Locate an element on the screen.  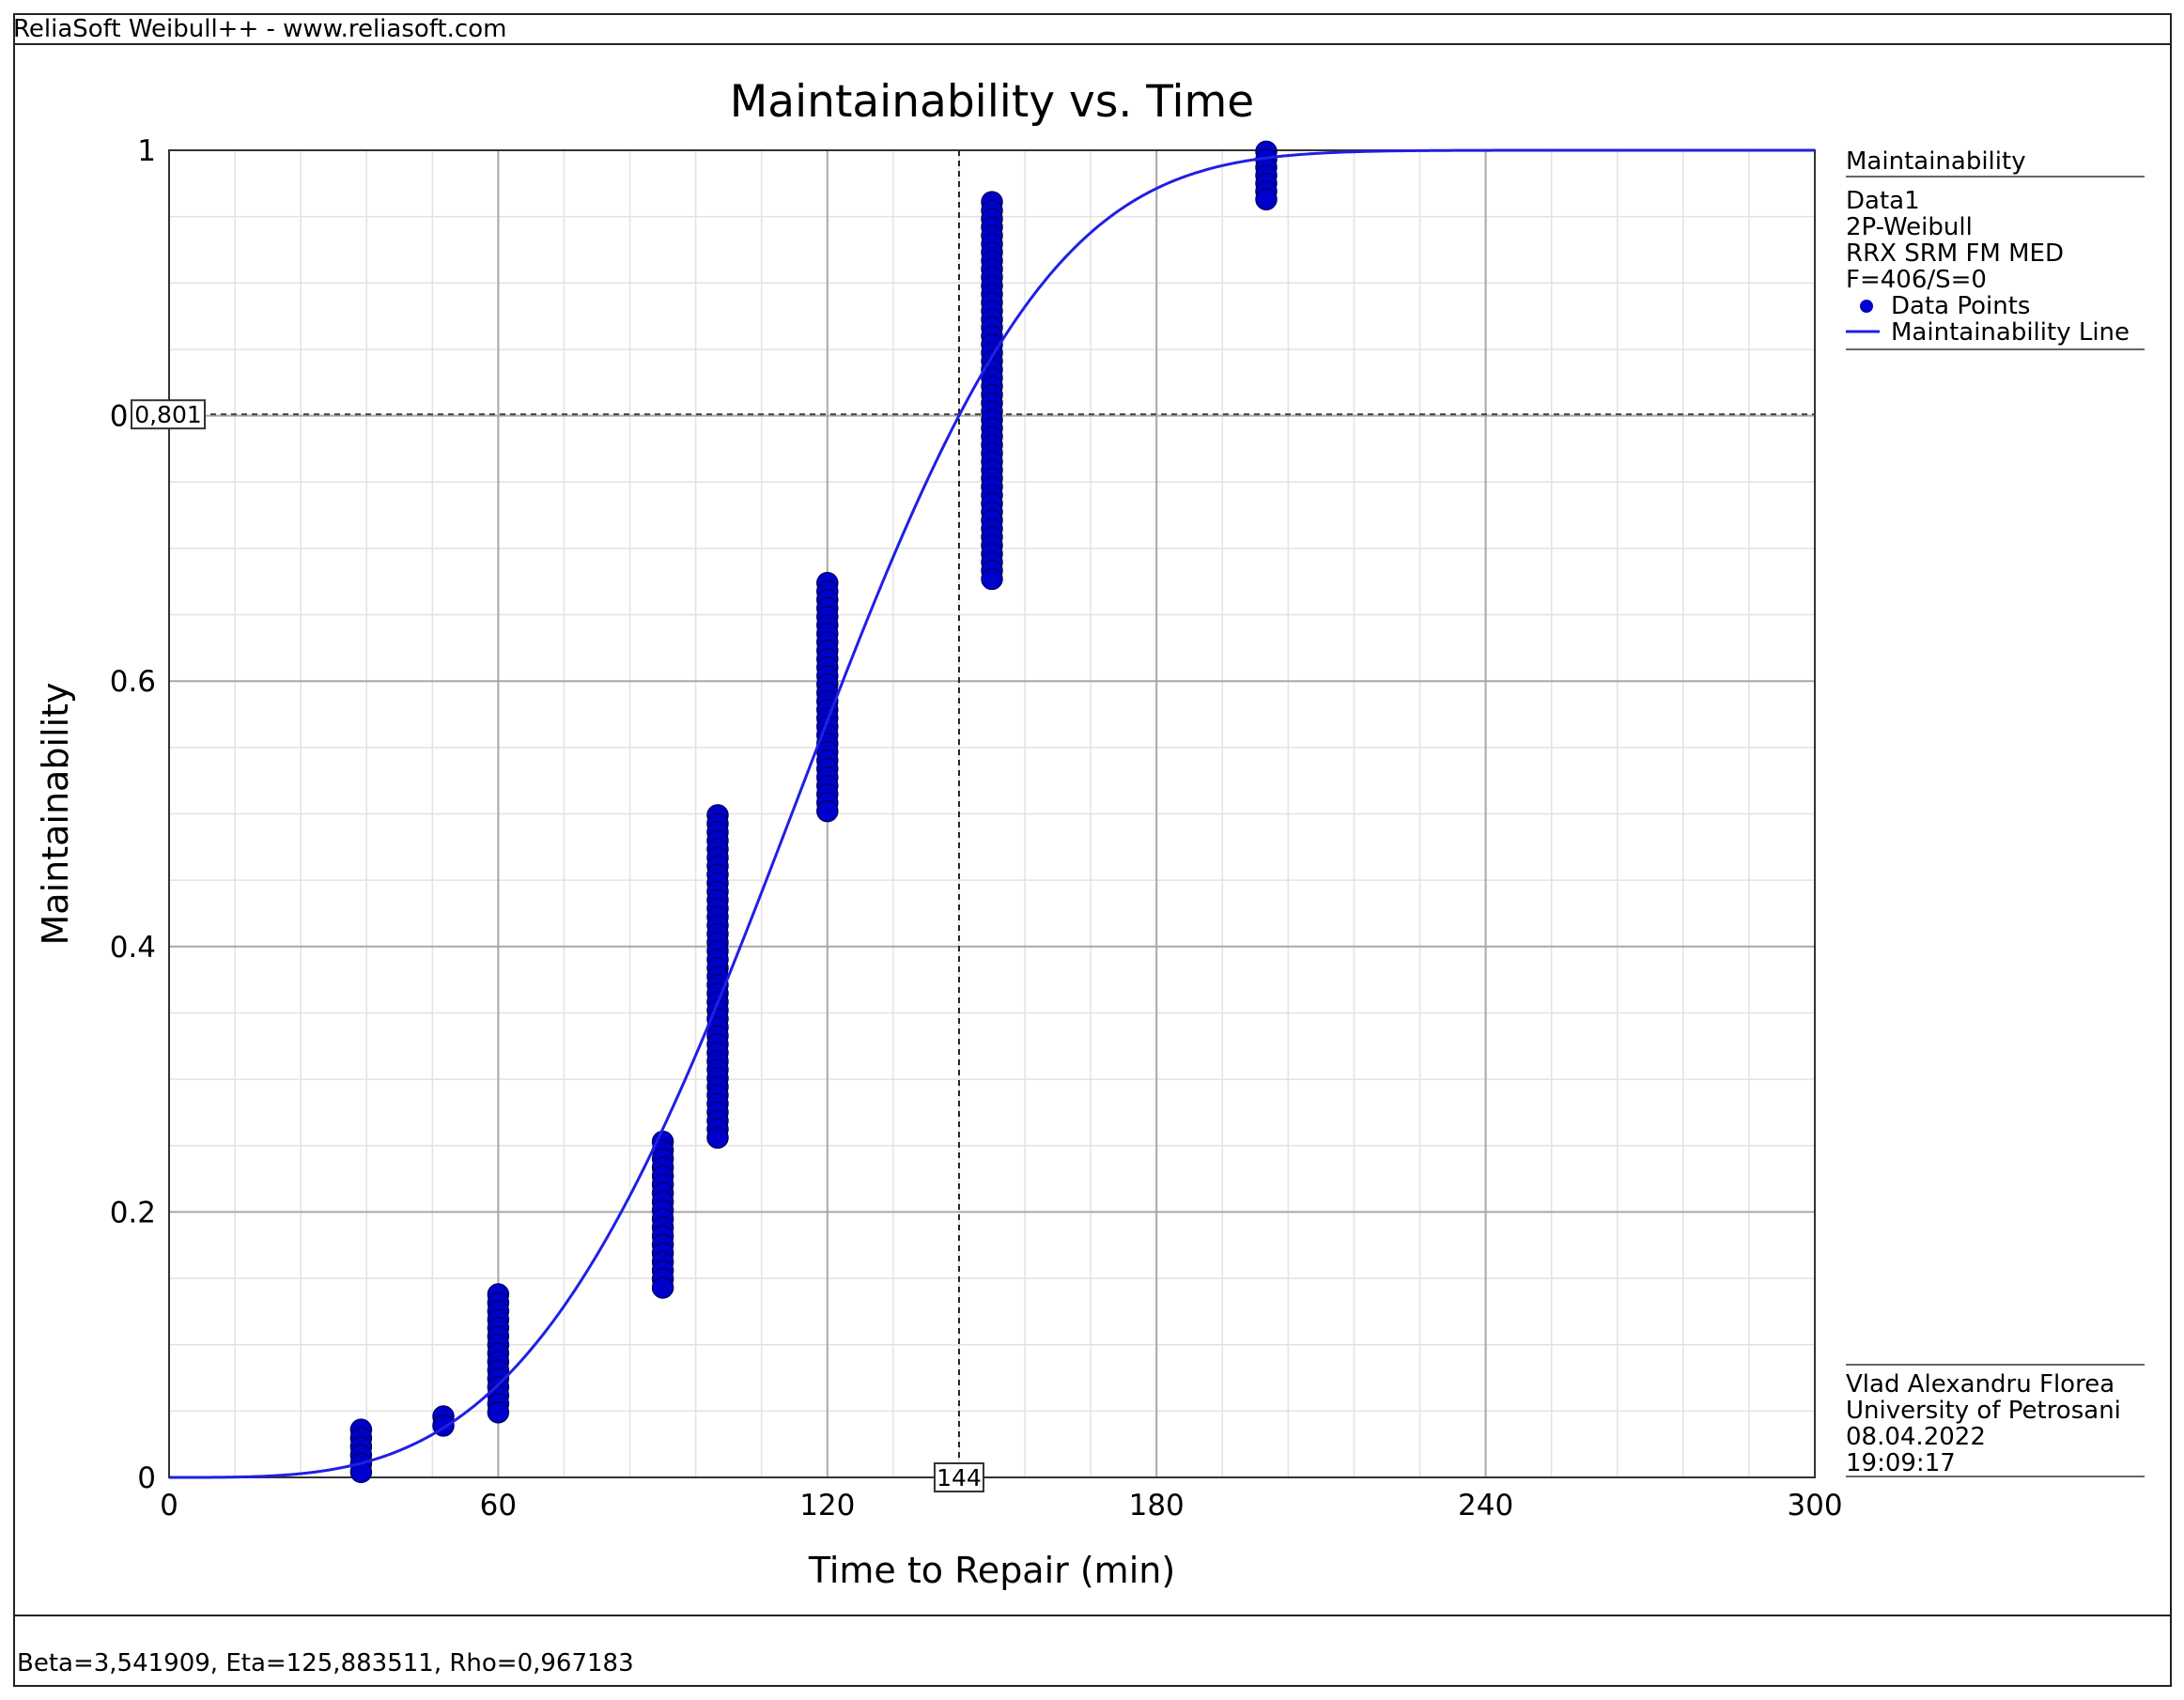
legend-data-points-swatch is located at coordinates (1866, 306).